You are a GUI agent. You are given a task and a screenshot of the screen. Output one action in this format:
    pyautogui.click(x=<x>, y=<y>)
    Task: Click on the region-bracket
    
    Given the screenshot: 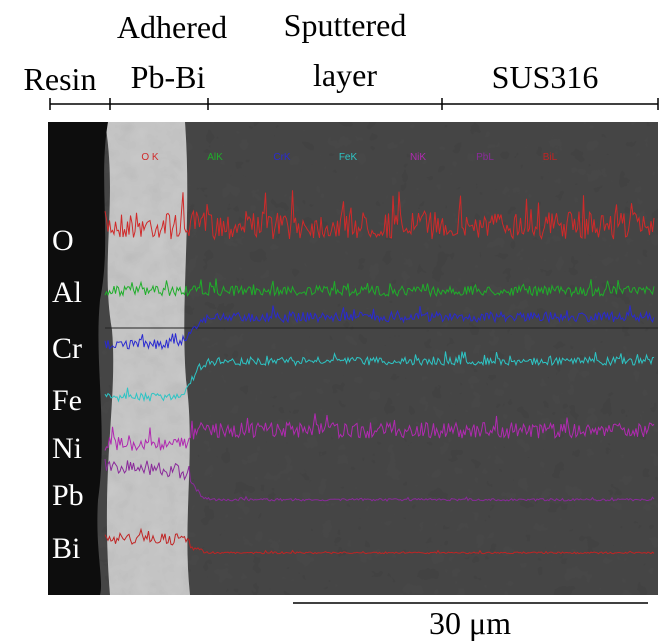 What is the action you would take?
    pyautogui.click(x=354, y=104)
    